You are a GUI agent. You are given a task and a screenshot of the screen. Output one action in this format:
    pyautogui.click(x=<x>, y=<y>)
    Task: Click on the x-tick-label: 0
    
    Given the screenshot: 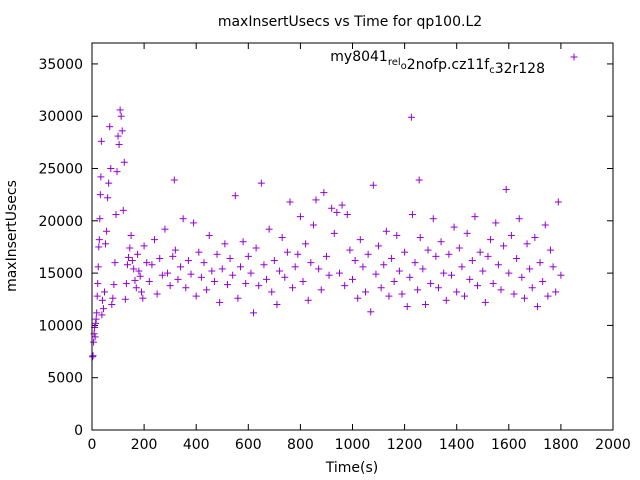 What is the action you would take?
    pyautogui.click(x=92, y=445)
    